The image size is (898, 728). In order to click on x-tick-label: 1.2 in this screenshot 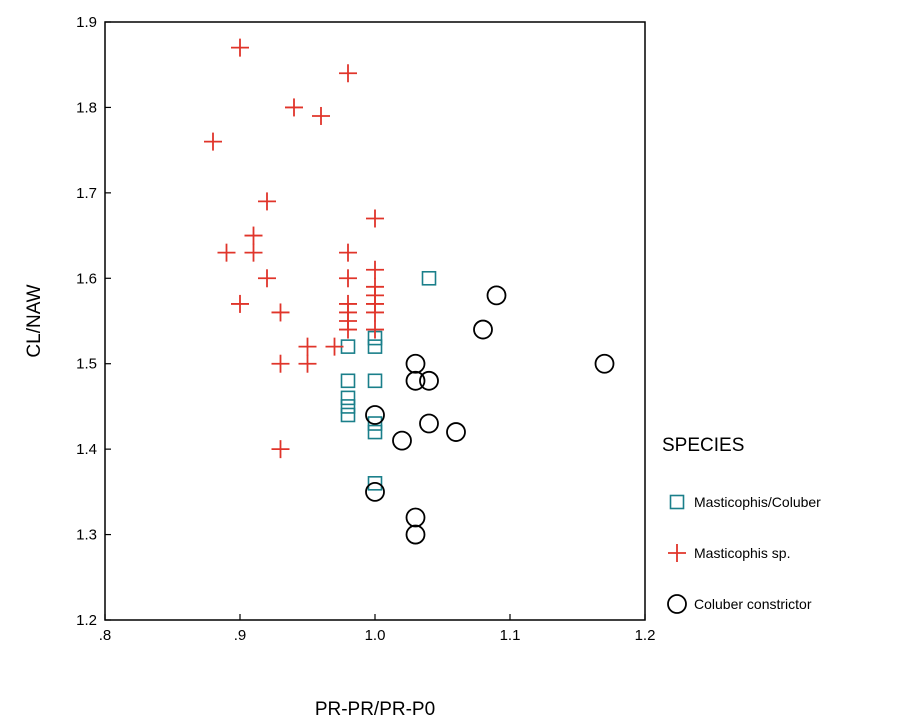, I will do `click(645, 635)`.